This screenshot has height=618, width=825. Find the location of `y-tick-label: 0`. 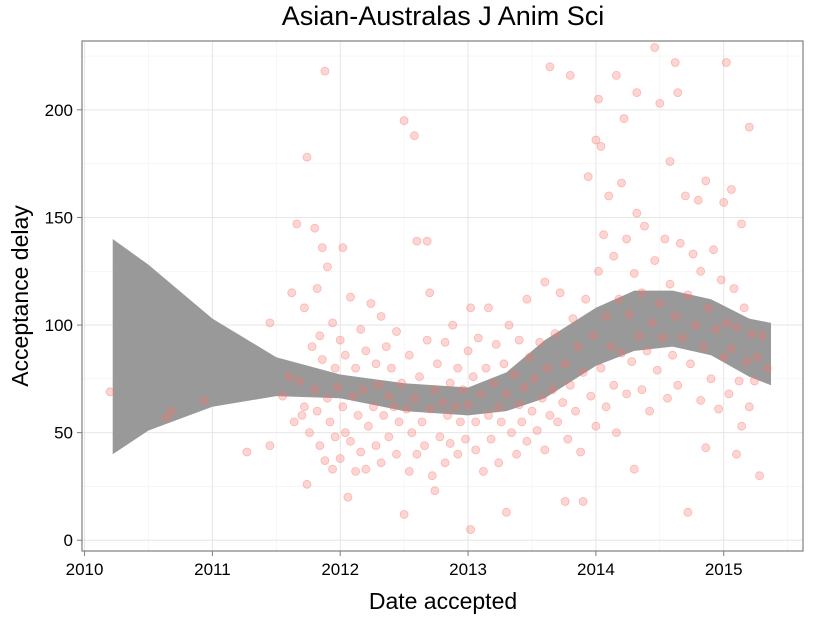

y-tick-label: 0 is located at coordinates (68, 540).